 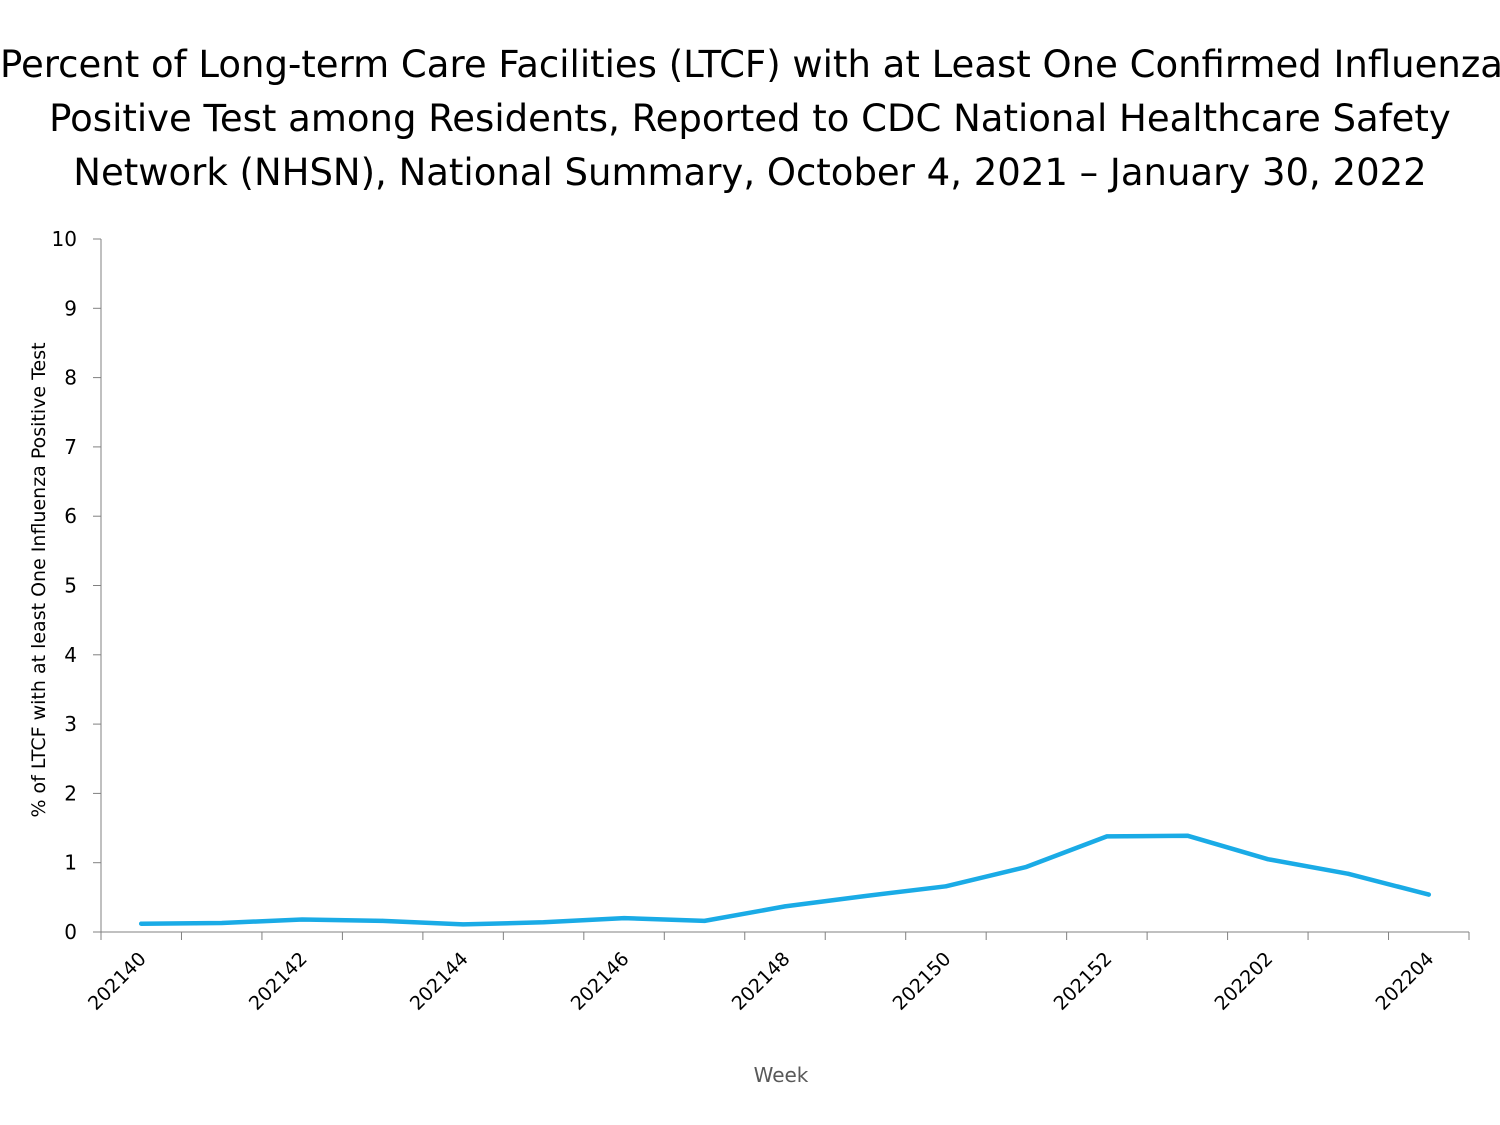 I want to click on y-tick-label: 0, so click(x=70, y=932).